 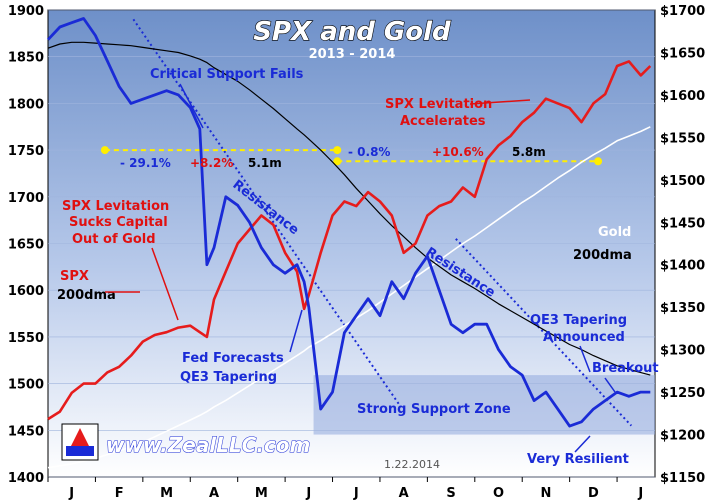 I want to click on right-tick-label: $1700, so click(x=682, y=11).